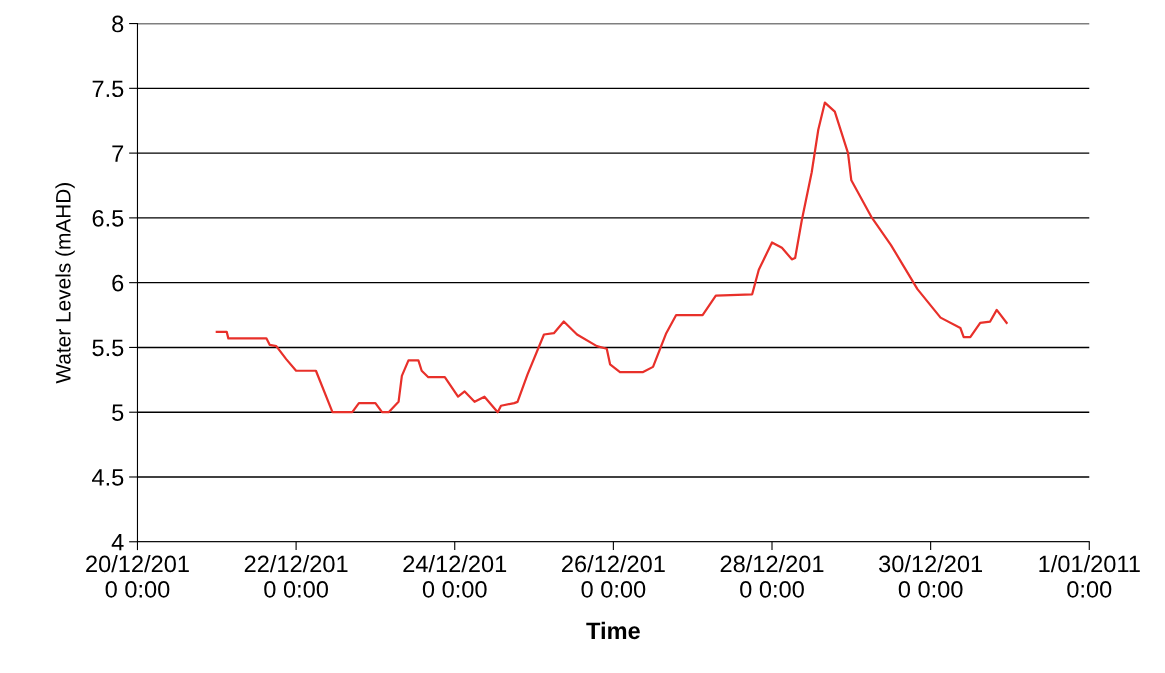 The width and height of the screenshot is (1165, 673). I want to click on y-axis-title: Water Levels (mAHD), so click(65, 283).